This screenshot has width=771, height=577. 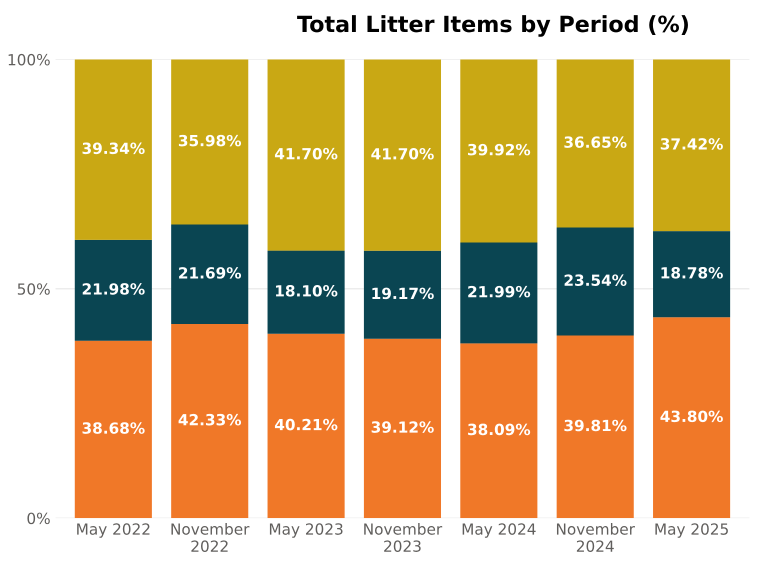 I want to click on data-label: 43.80%, so click(x=691, y=416).